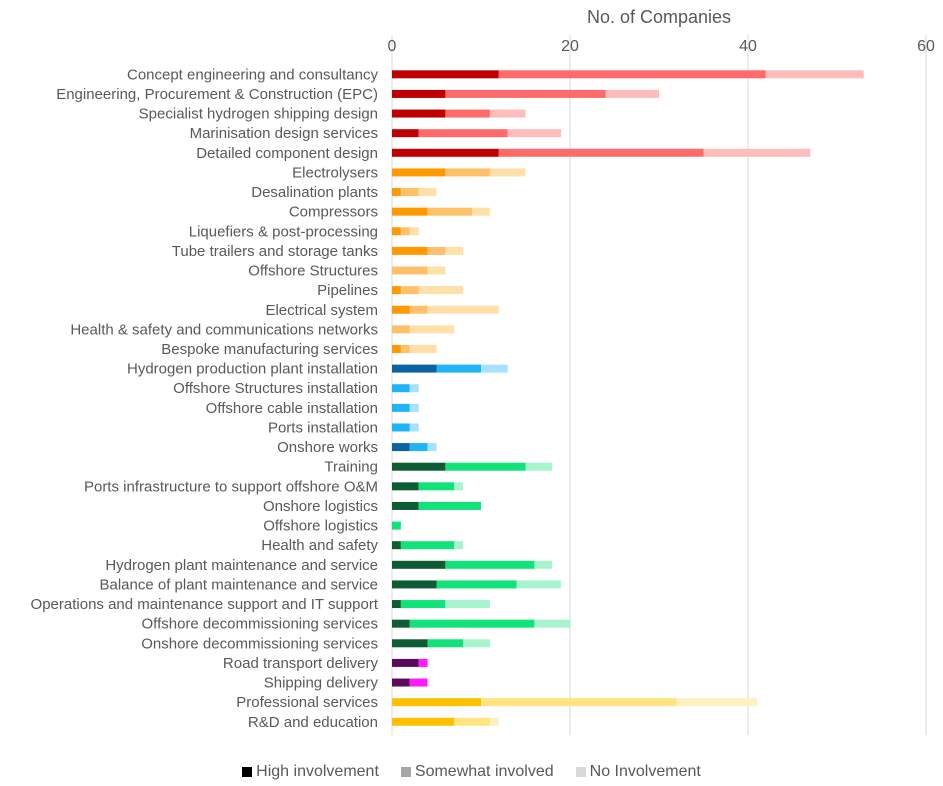  Describe the element at coordinates (323, 427) in the screenshot. I see `category-label: Ports installation` at that location.